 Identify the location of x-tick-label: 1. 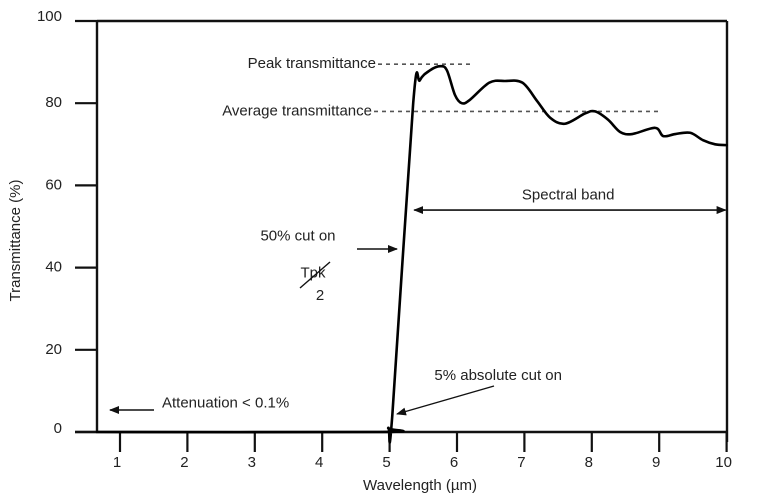
(117, 462).